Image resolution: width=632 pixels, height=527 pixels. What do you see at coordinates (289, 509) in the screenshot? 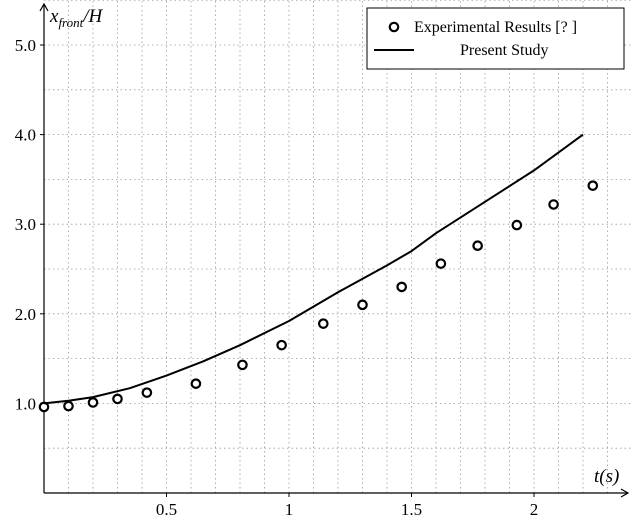
I see `x-tick-label: 1` at bounding box center [289, 509].